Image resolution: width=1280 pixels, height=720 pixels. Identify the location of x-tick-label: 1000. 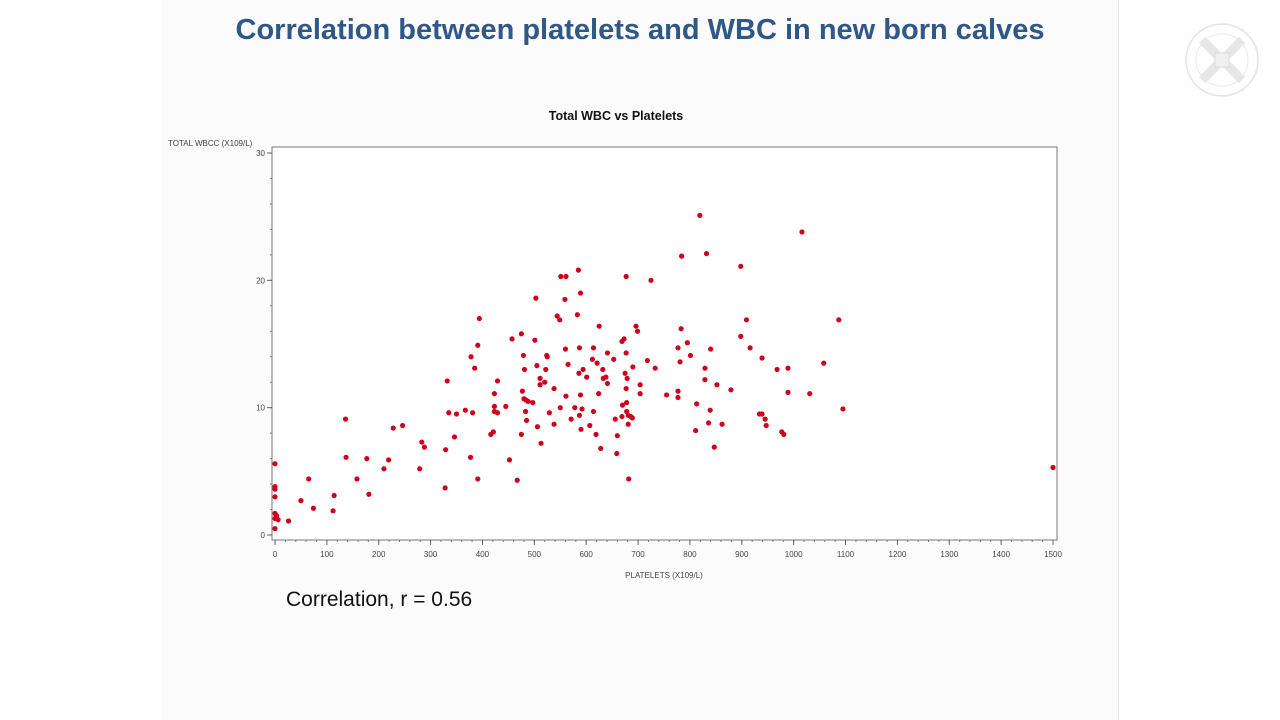
(794, 554).